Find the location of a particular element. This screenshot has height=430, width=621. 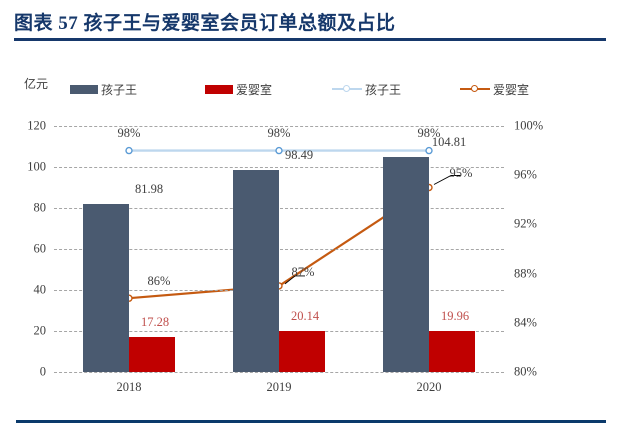

bar-label-kidswant-2020: 104.81 is located at coordinates (449, 142).